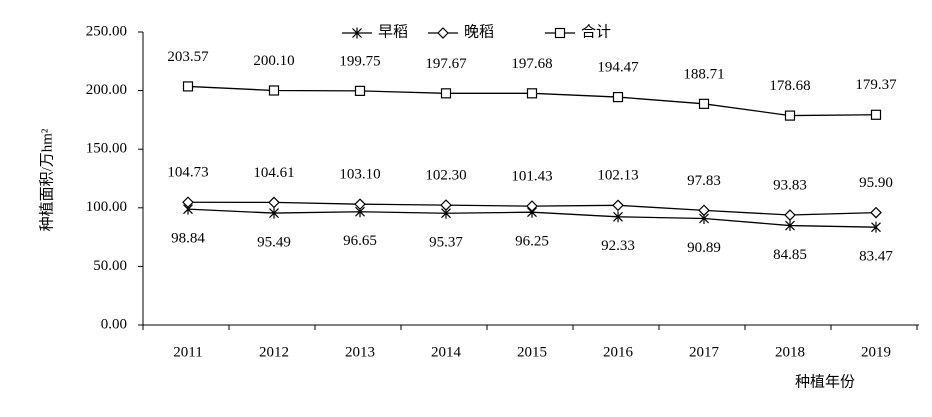 The width and height of the screenshot is (932, 417). What do you see at coordinates (359, 61) in the screenshot?
I see `data-label: 199.75` at bounding box center [359, 61].